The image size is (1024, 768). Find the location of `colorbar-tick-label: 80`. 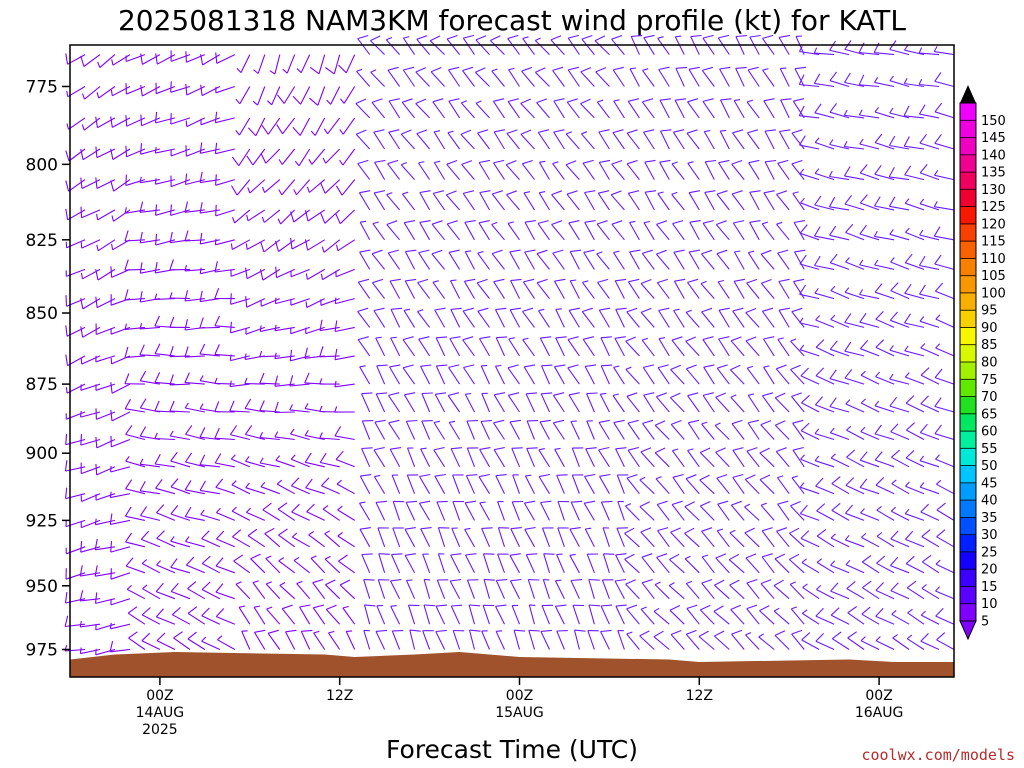

colorbar-tick-label: 80 is located at coordinates (989, 363).